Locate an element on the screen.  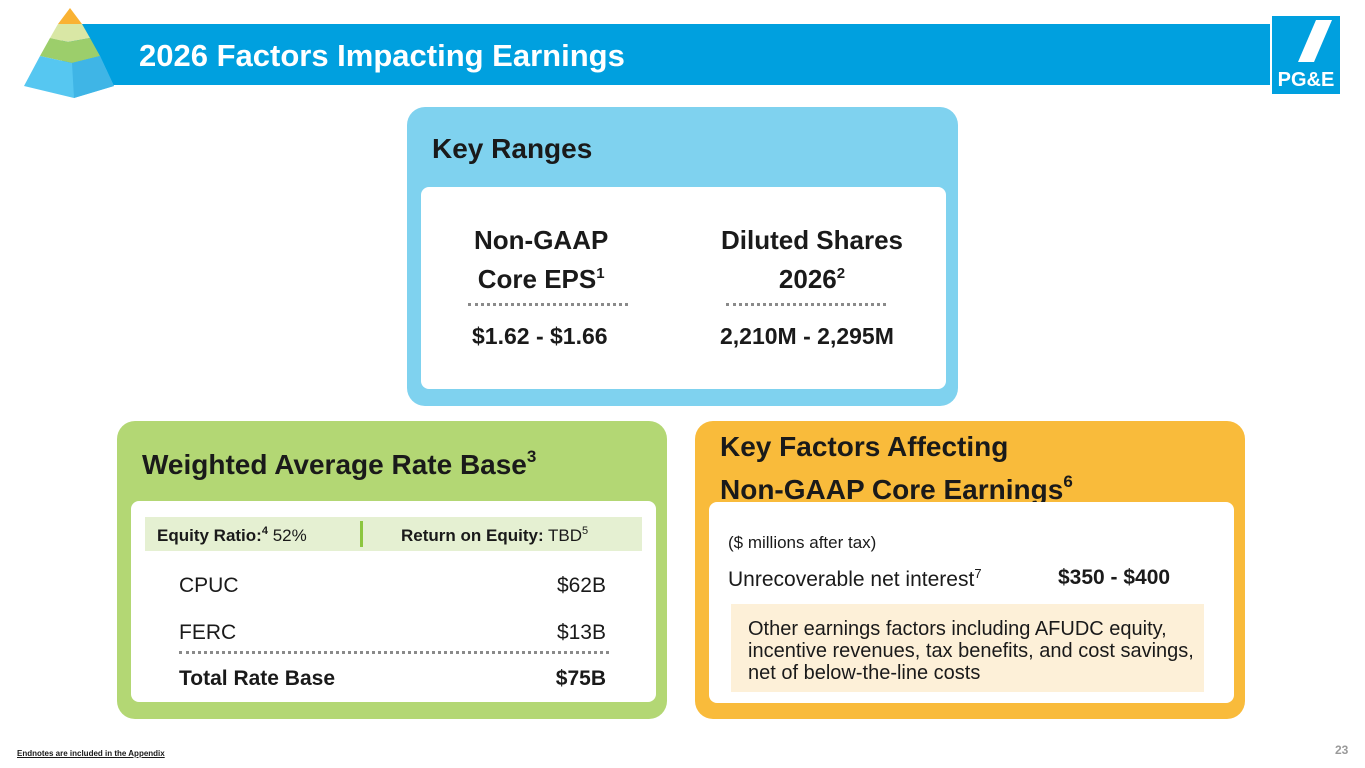
net-interest-footnote: 7 is located at coordinates (978, 573).